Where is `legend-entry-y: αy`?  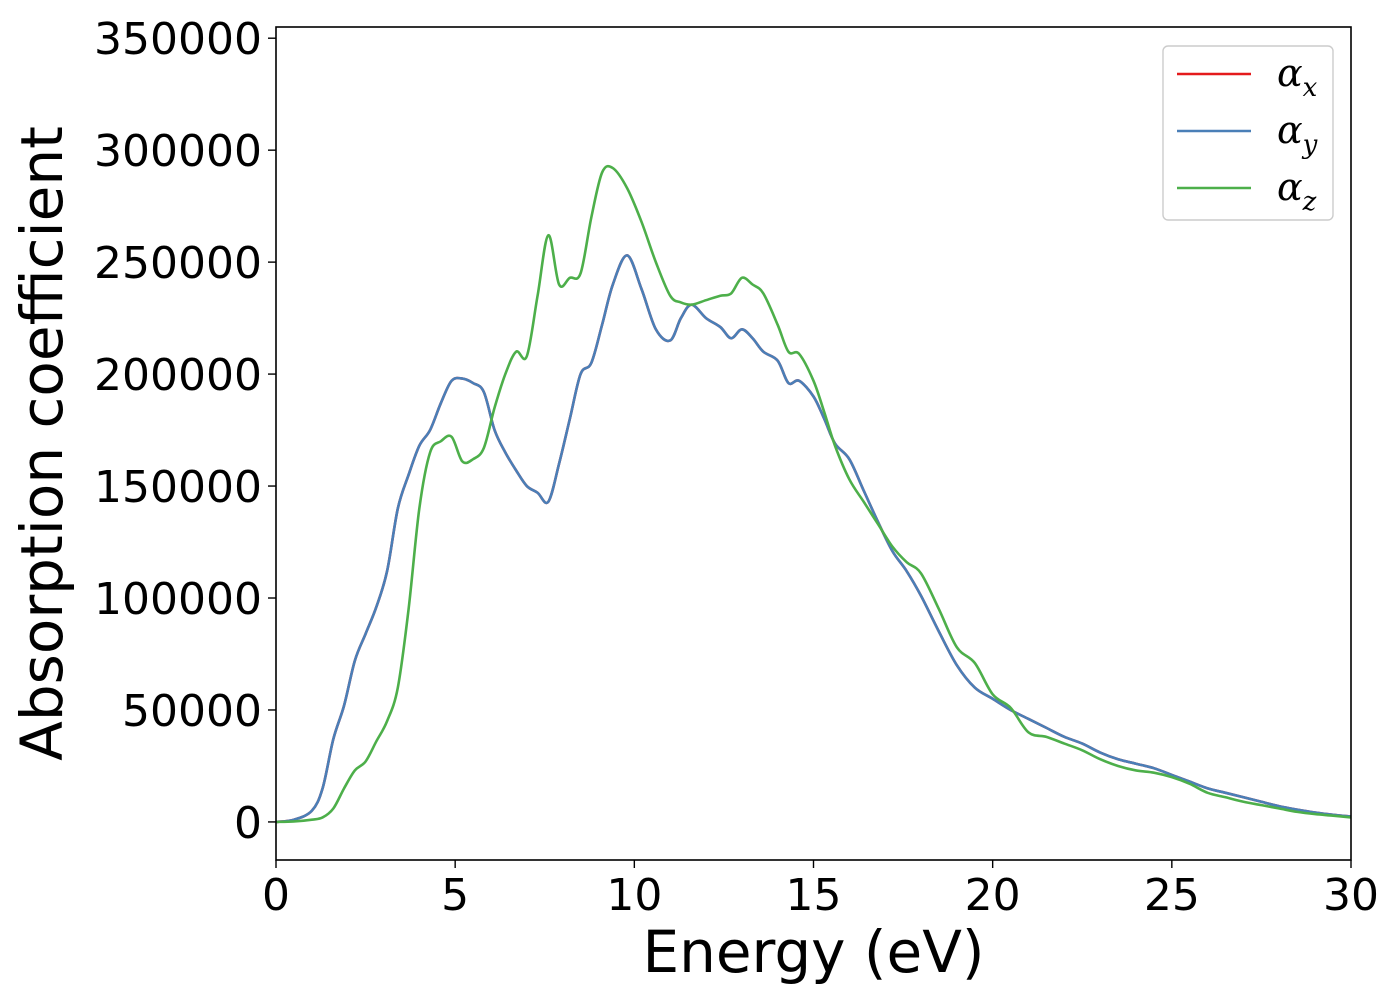
legend-entry-y: αy is located at coordinates (1247, 134).